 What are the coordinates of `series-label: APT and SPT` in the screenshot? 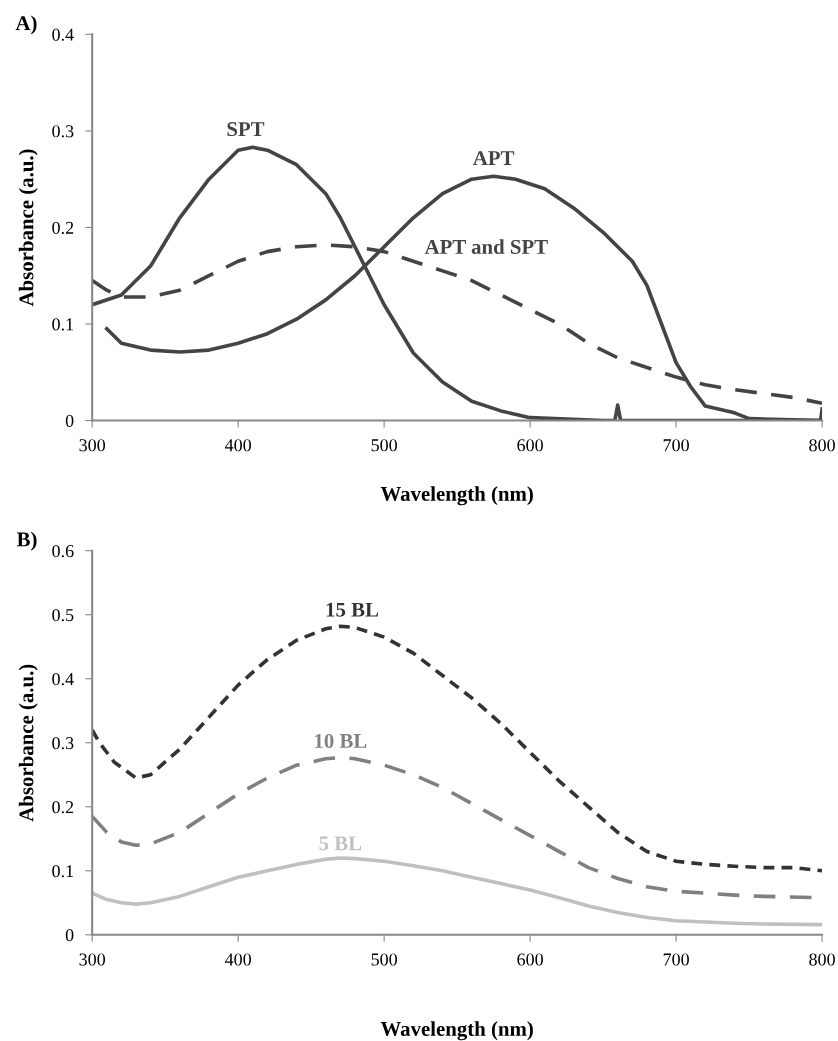 It's located at (486, 246).